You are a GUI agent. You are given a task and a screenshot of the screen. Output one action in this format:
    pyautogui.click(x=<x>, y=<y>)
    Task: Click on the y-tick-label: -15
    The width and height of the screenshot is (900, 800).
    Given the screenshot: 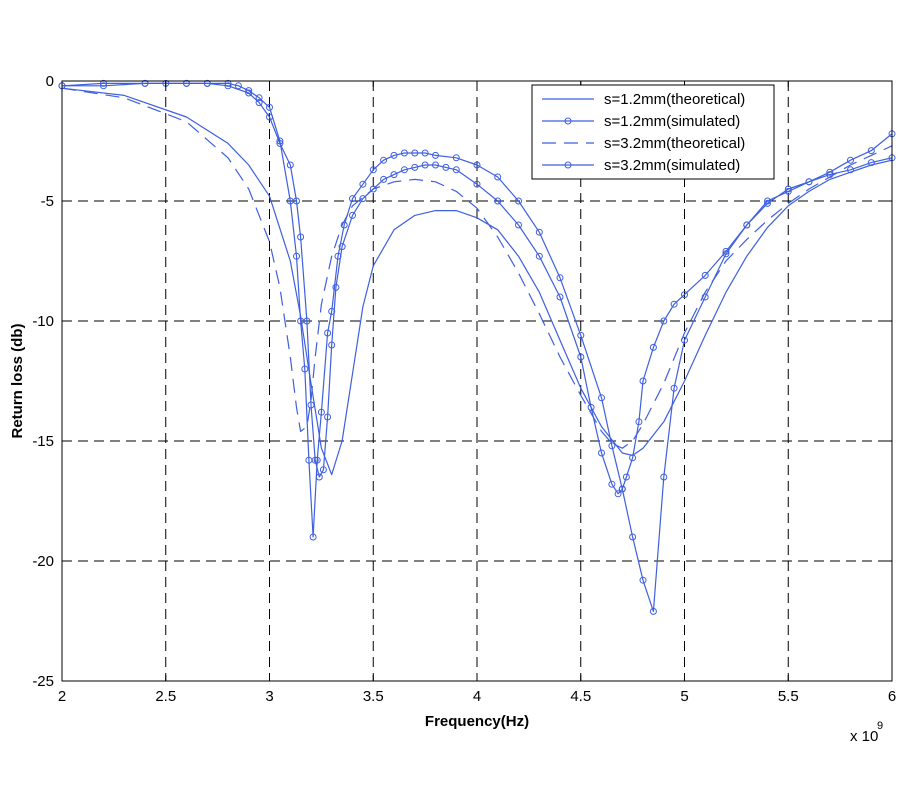 What is the action you would take?
    pyautogui.click(x=43, y=441)
    